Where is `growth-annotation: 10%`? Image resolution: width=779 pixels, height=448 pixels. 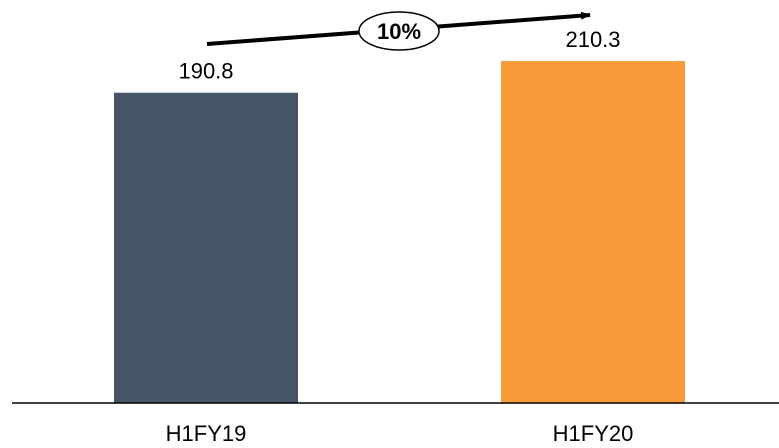
growth-annotation: 10% is located at coordinates (398, 31).